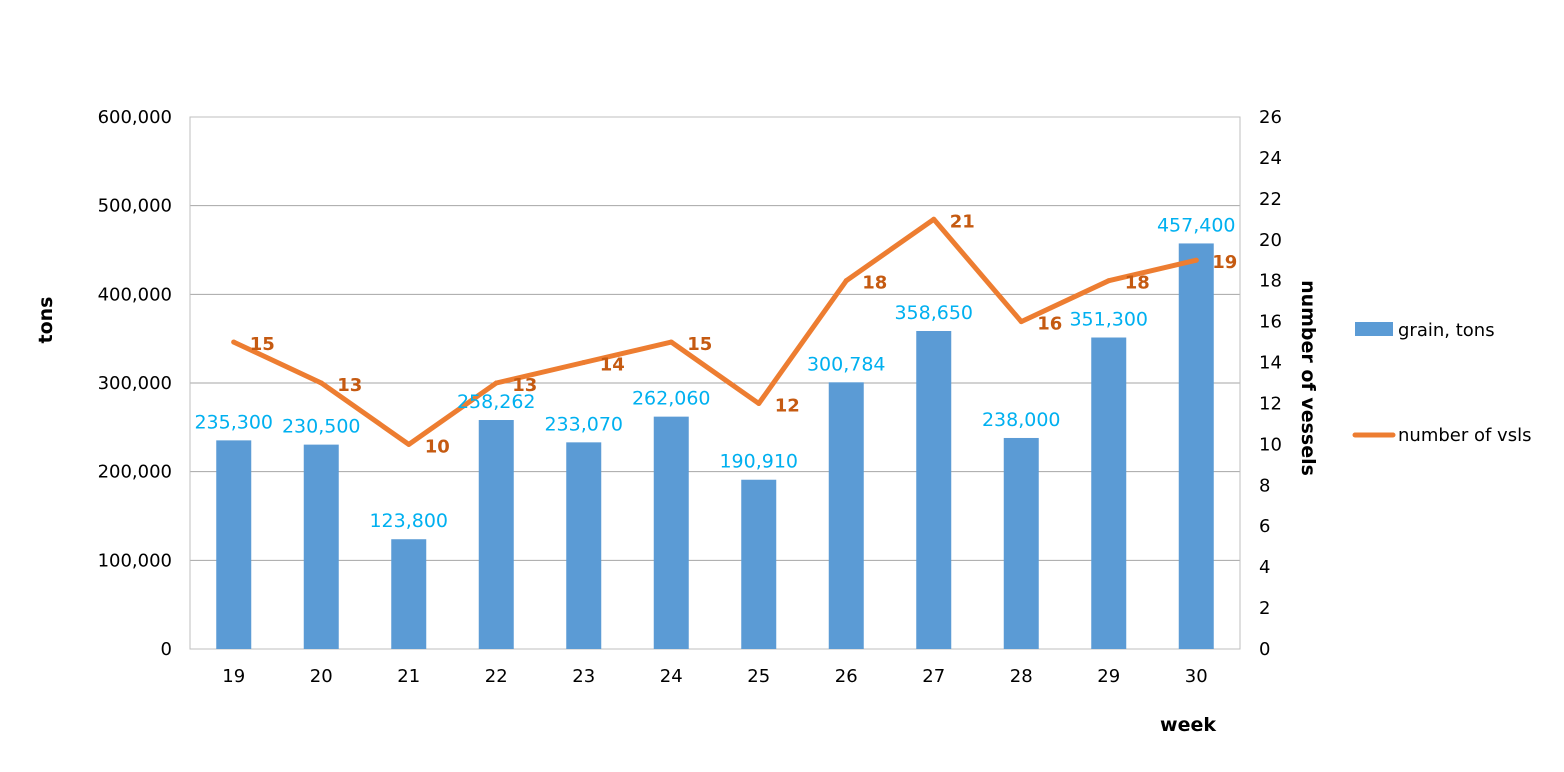 The height and width of the screenshot is (772, 1564). What do you see at coordinates (1270, 363) in the screenshot?
I see `y2-tick-label: 14` at bounding box center [1270, 363].